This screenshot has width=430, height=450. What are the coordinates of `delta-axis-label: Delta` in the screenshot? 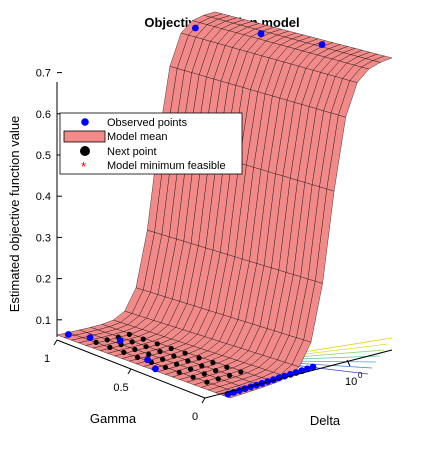 It's located at (325, 420).